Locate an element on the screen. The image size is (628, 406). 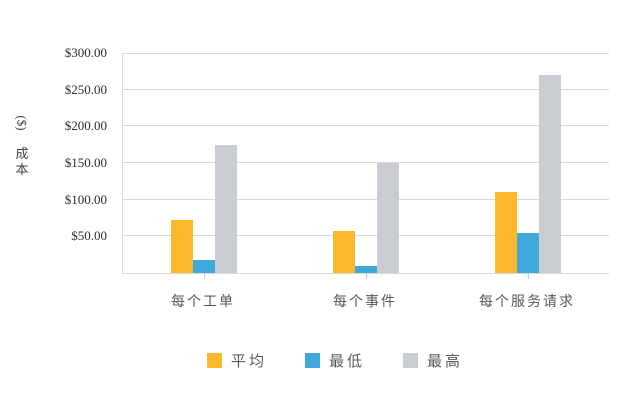
y-tick-label-100: $100.00 is located at coordinates (85, 199).